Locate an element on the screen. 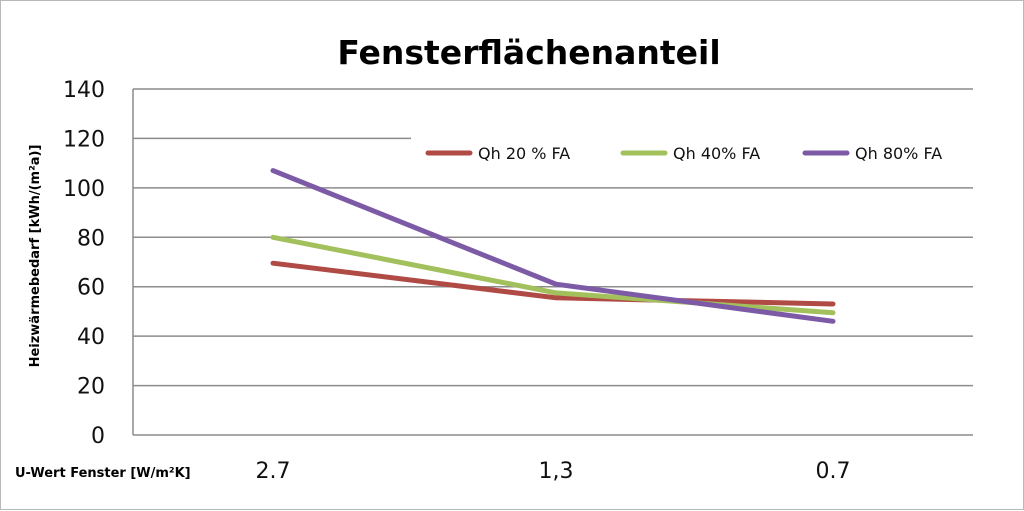  x-tick-label-1: 1,3 is located at coordinates (556, 471).